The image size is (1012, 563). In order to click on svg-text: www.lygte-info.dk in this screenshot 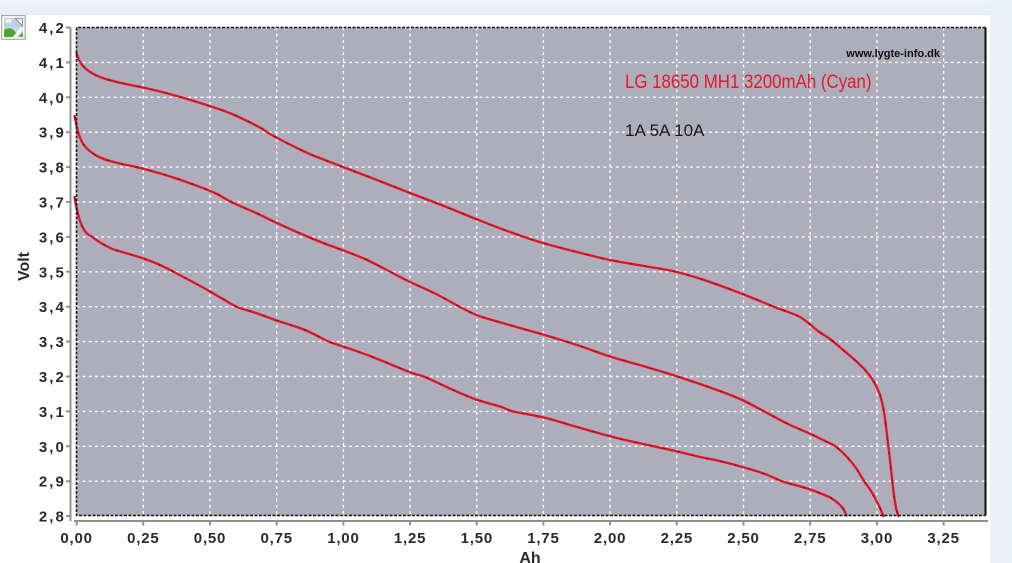, I will do `click(893, 54)`.